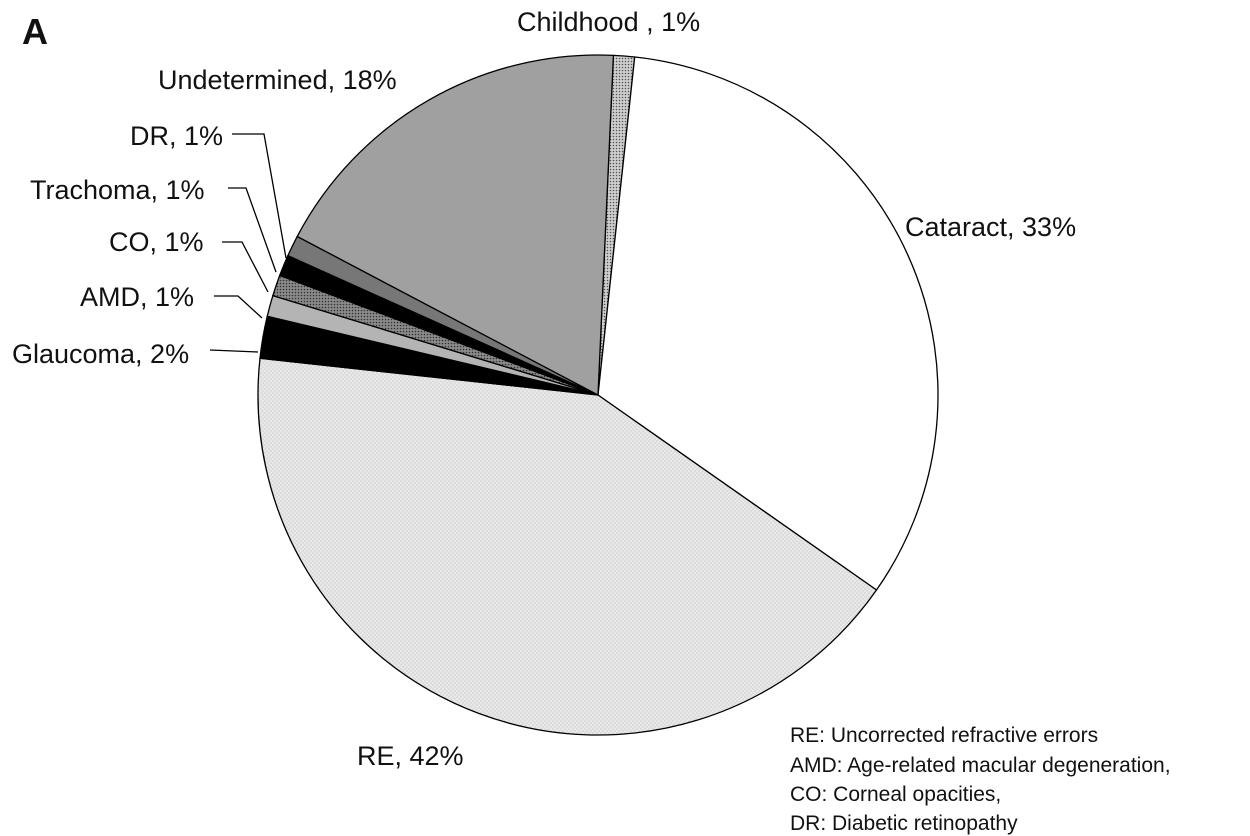  Describe the element at coordinates (156, 242) in the screenshot. I see `slice-label-co: CO, 1%` at that location.